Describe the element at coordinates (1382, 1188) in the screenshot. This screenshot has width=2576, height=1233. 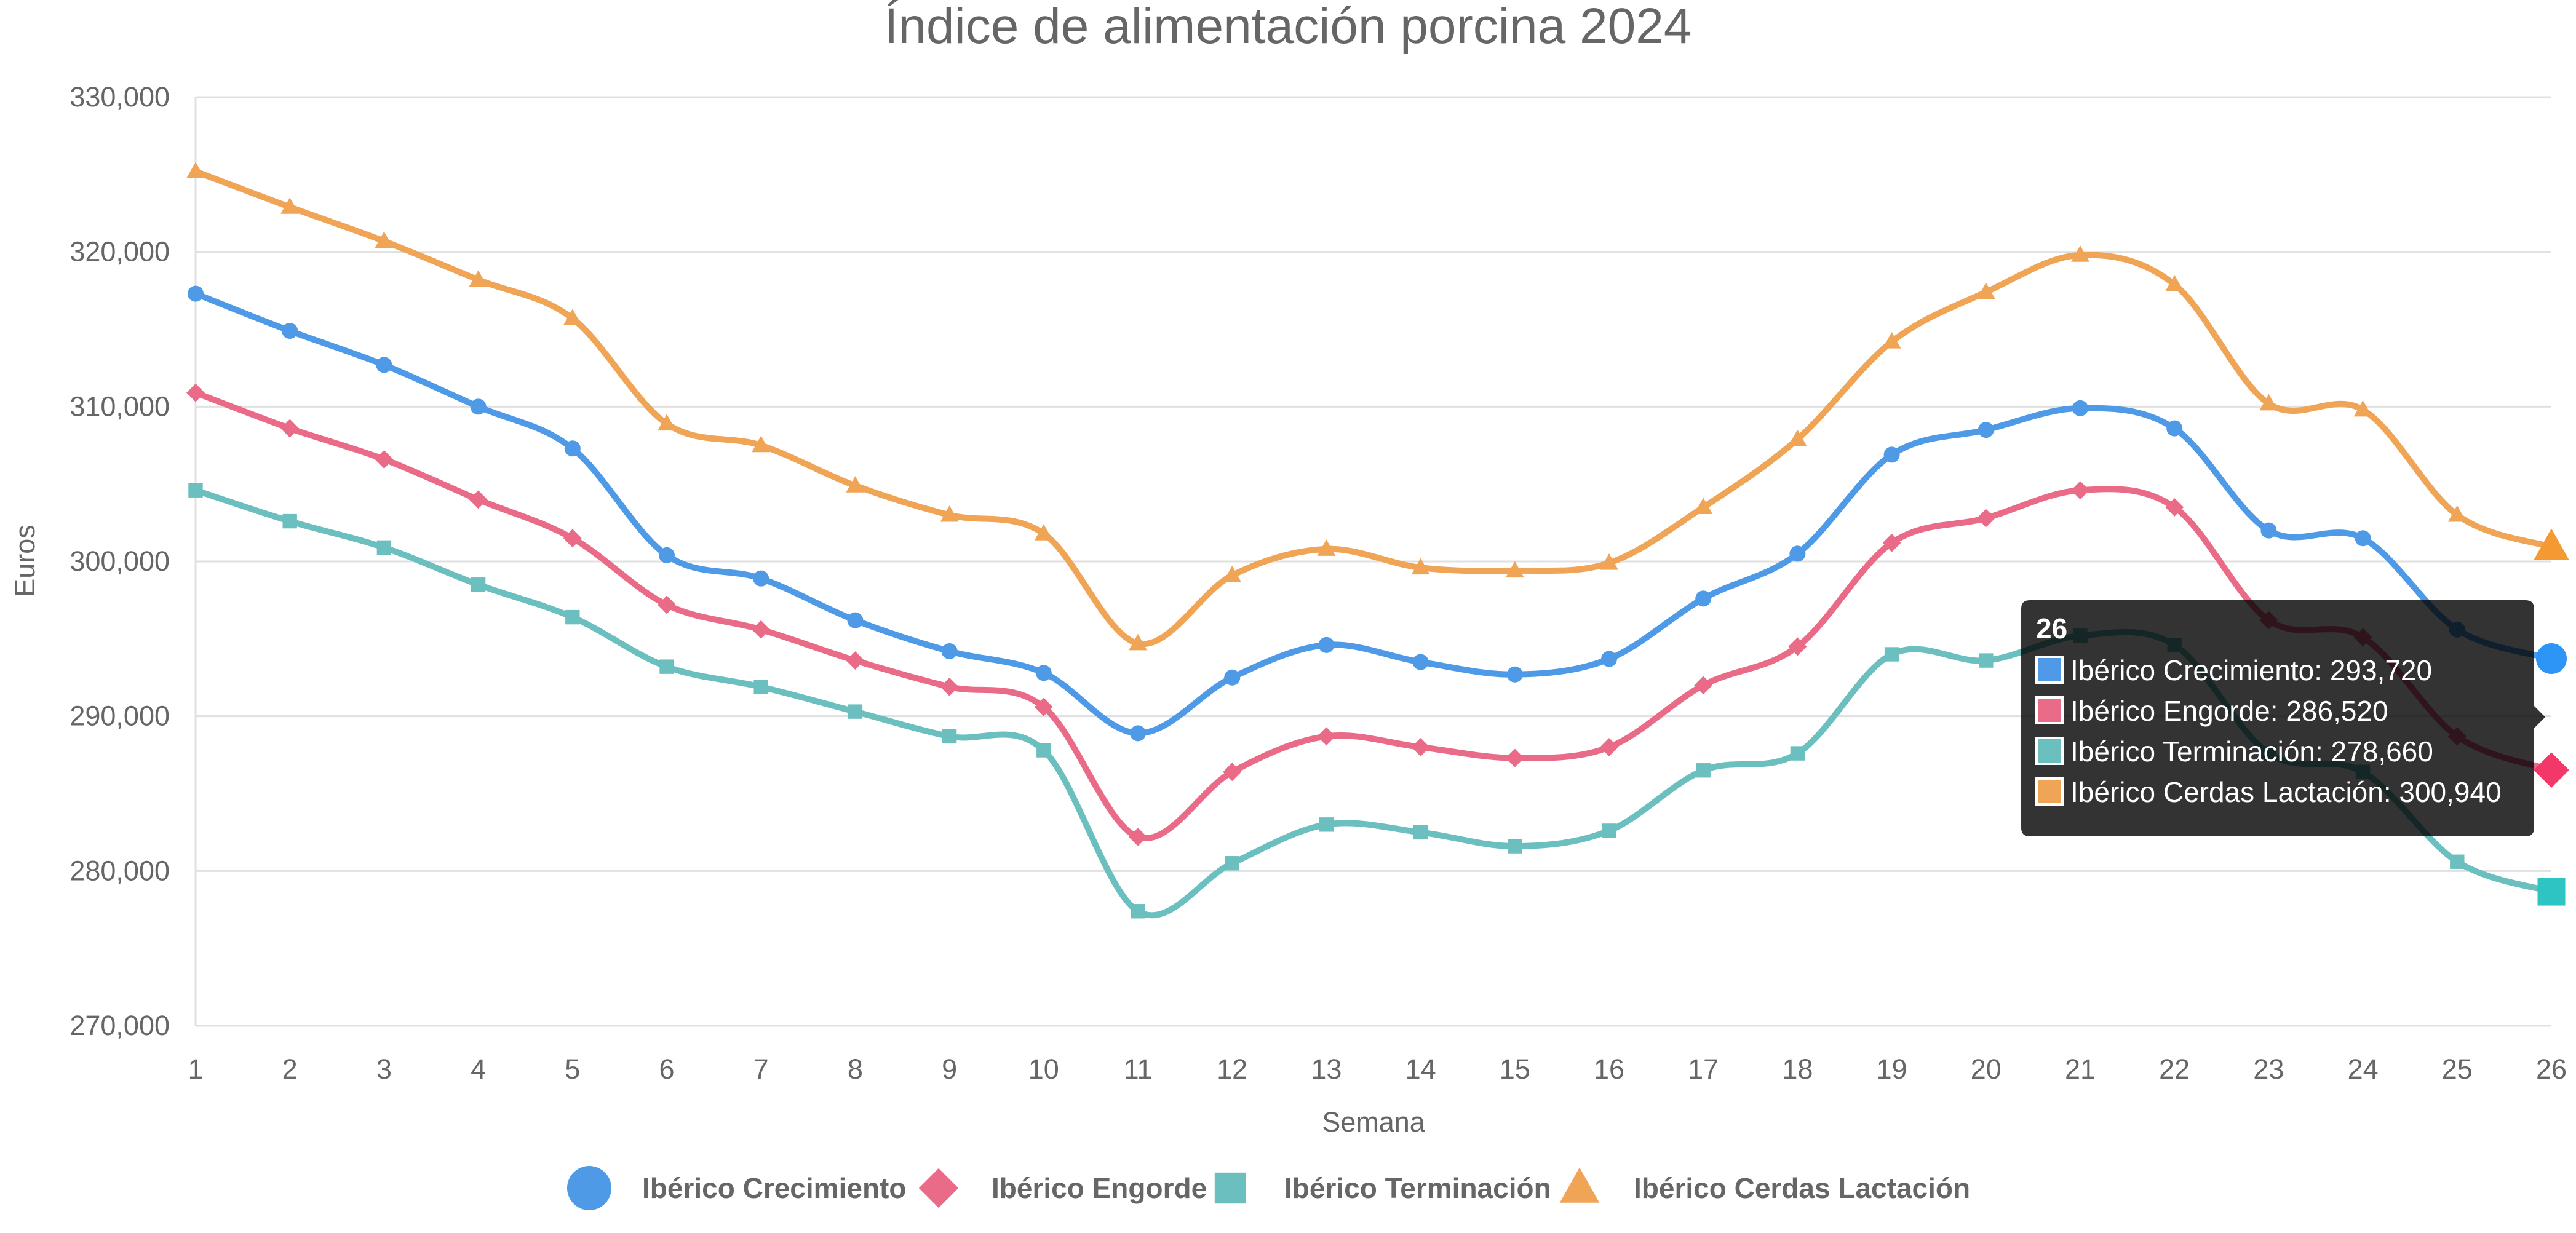
I see `legend-item-3: Ibérico Terminación` at that location.